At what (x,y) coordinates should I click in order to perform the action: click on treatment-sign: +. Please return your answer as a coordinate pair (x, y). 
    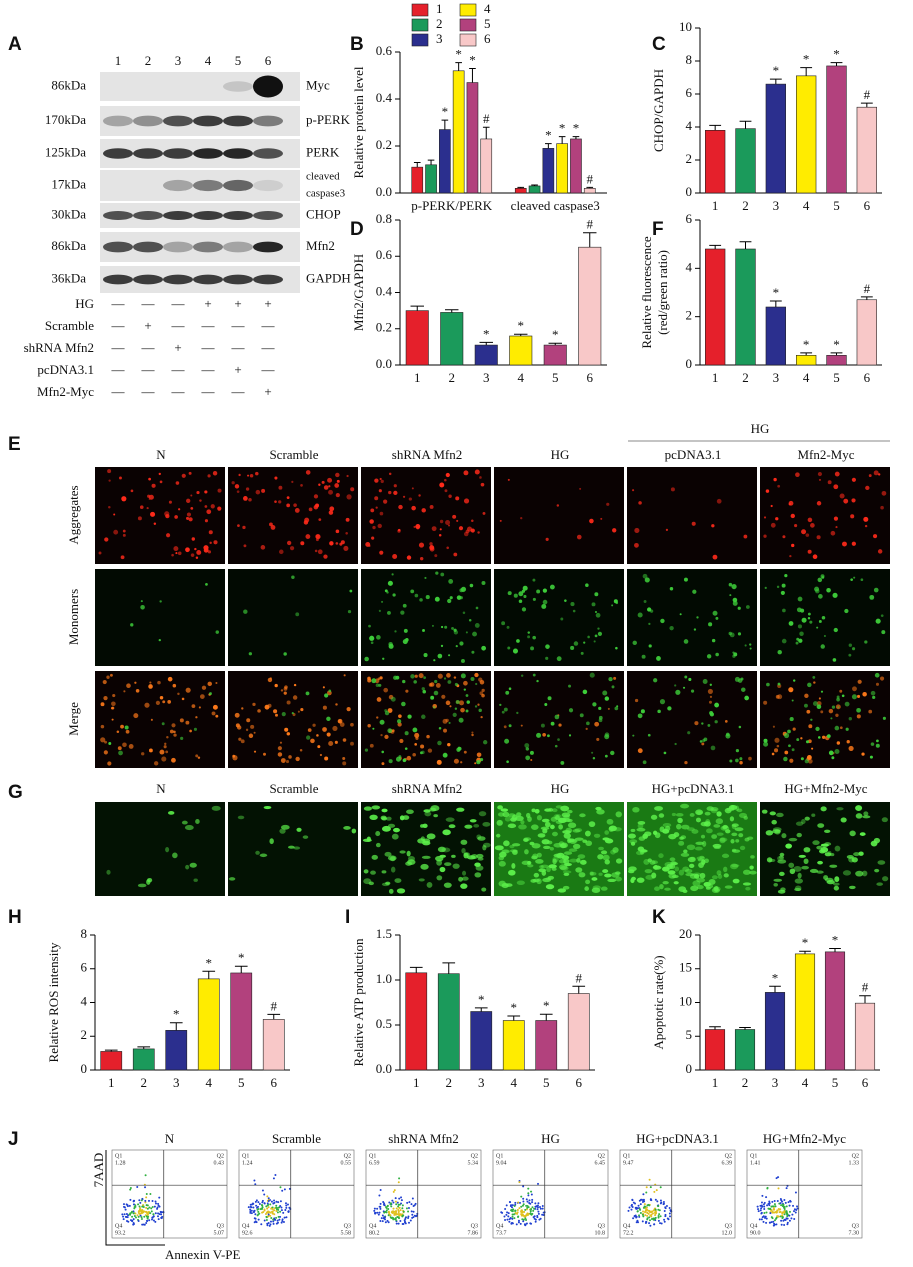
    Looking at the image, I should click on (207, 303).